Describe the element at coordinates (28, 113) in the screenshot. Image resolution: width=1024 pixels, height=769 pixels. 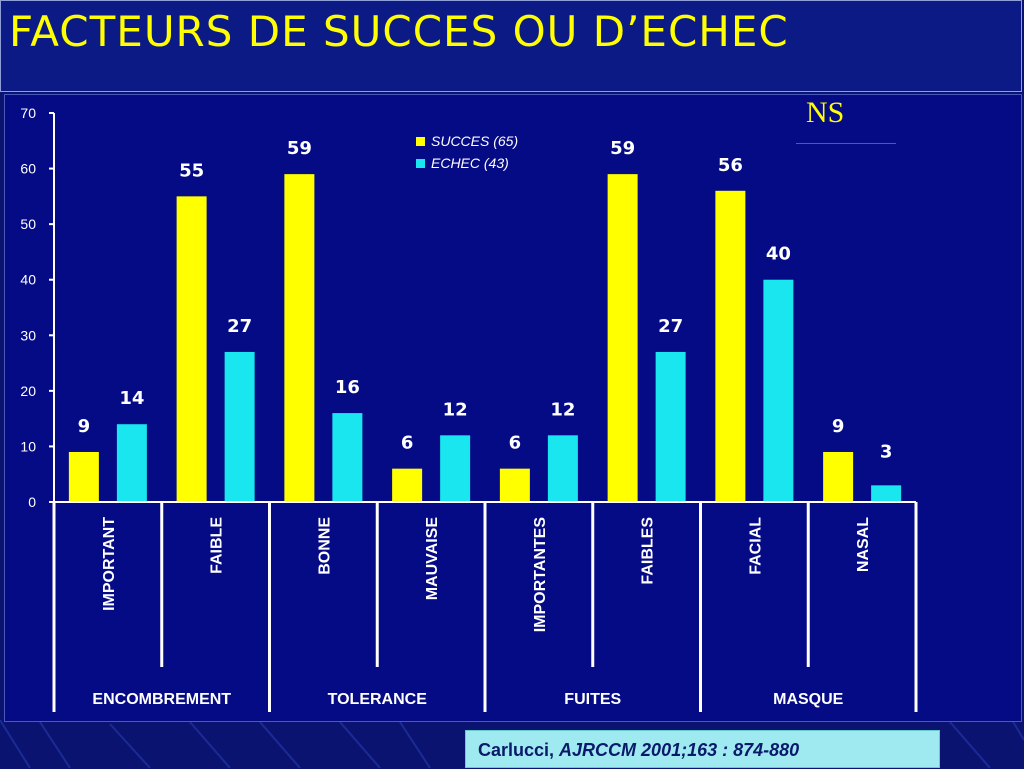
I see `y-tick-label: 70` at that location.